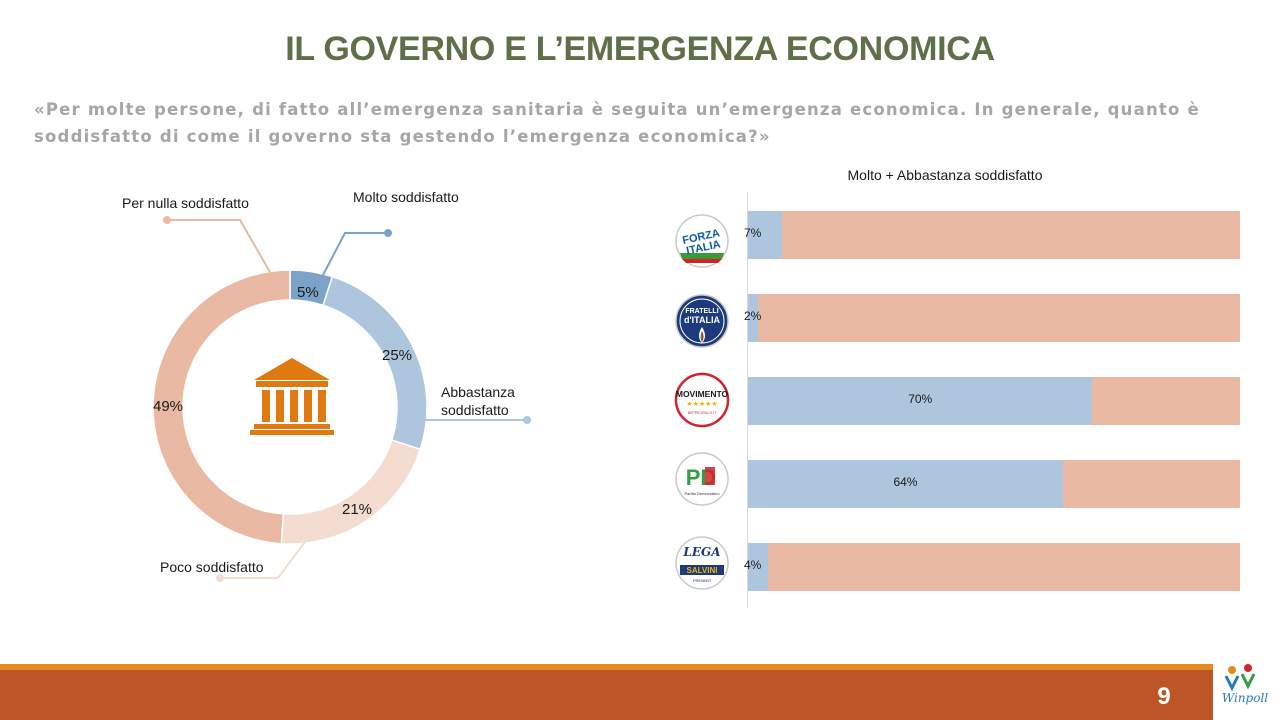 The width and height of the screenshot is (1280, 720). I want to click on svg-text: SALVINI, so click(702, 570).